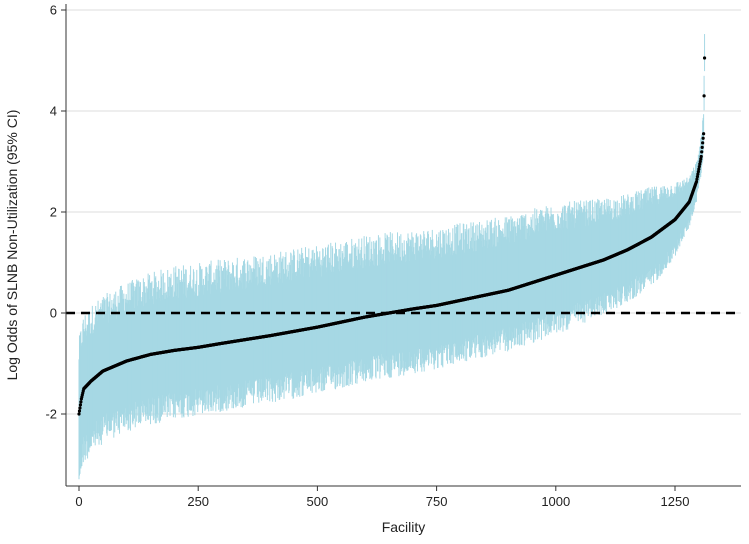 The image size is (749, 544). I want to click on x-axis-title: Facility, so click(404, 527).